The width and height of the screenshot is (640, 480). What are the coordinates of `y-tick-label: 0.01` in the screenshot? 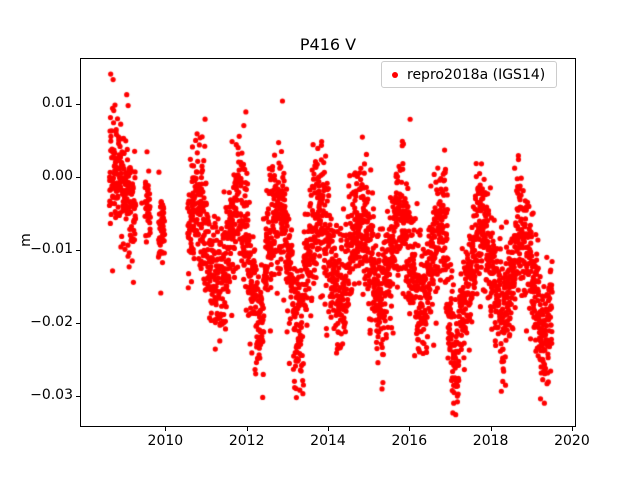 It's located at (57, 103).